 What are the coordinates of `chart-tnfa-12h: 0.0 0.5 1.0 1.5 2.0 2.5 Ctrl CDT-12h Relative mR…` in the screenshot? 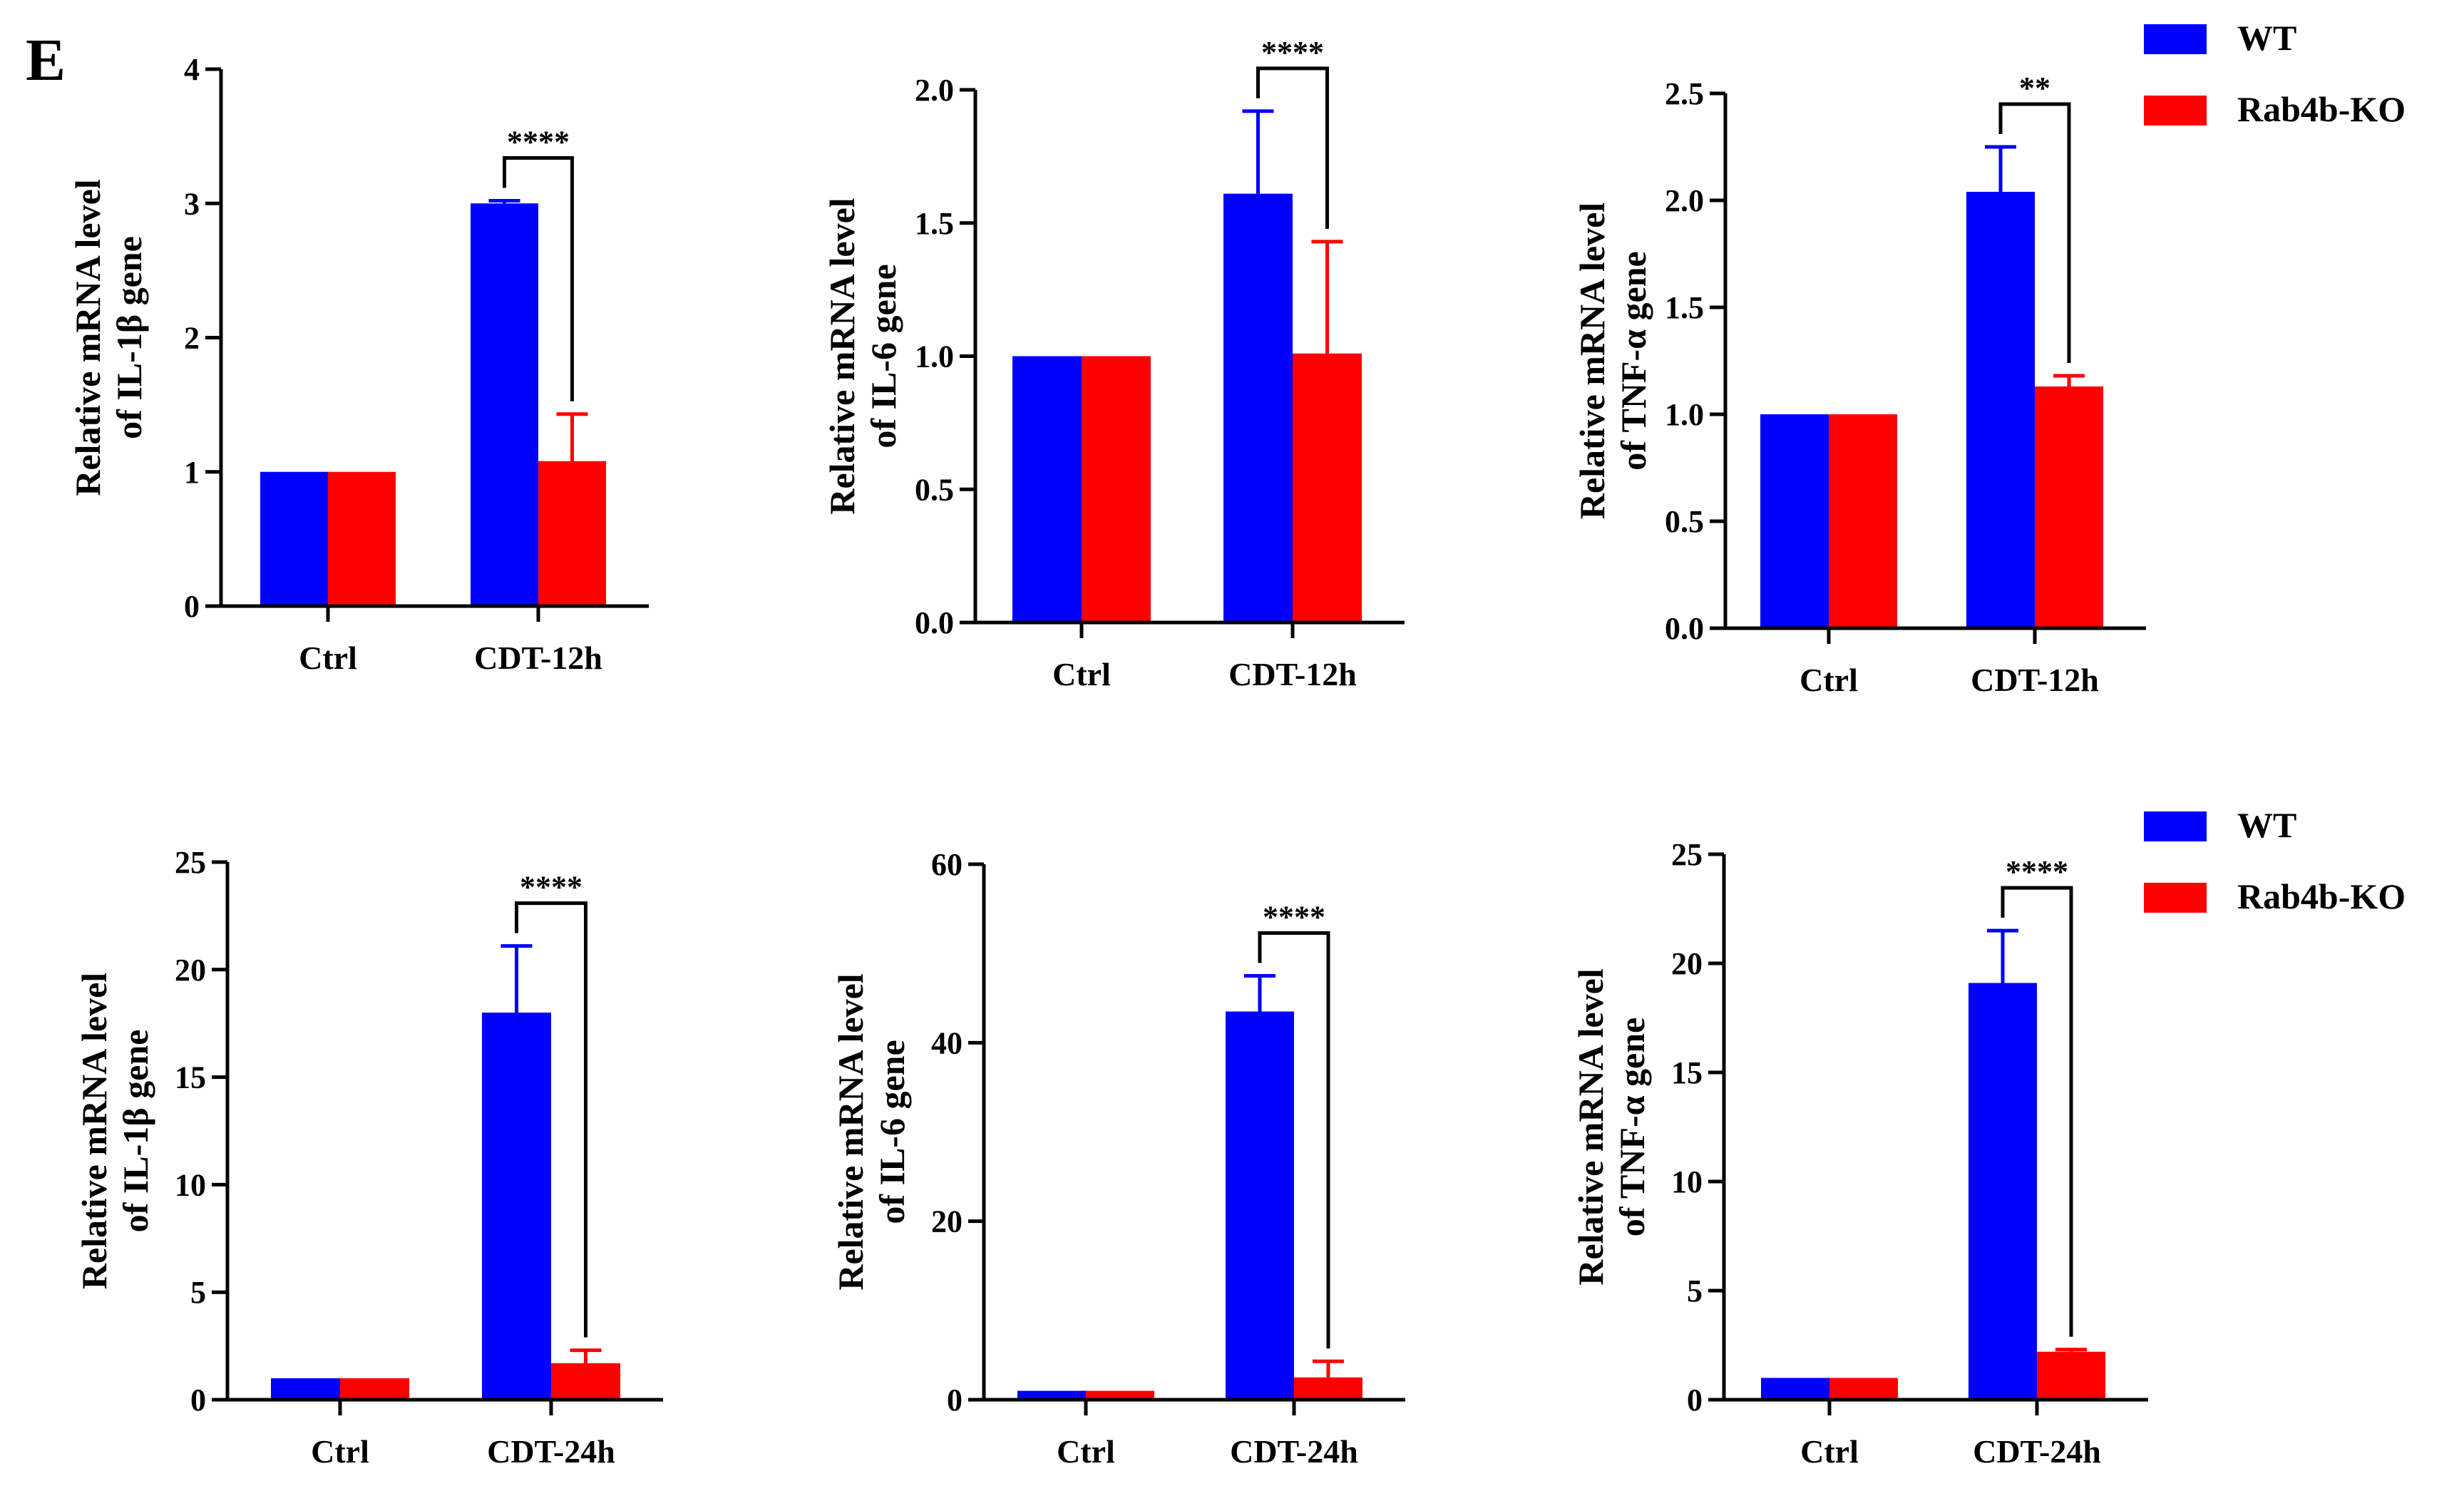 It's located at (1859, 384).